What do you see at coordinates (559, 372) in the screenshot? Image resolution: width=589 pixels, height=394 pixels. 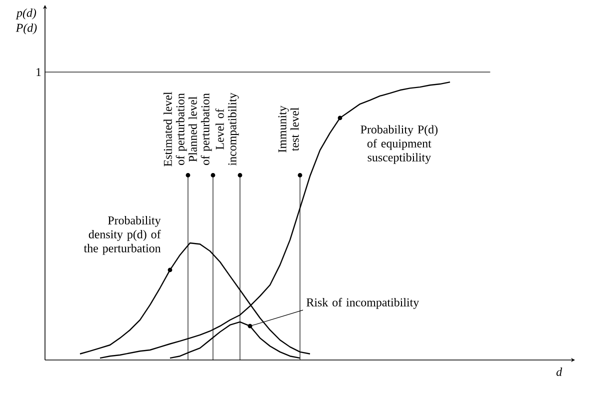 I see `text: d` at bounding box center [559, 372].